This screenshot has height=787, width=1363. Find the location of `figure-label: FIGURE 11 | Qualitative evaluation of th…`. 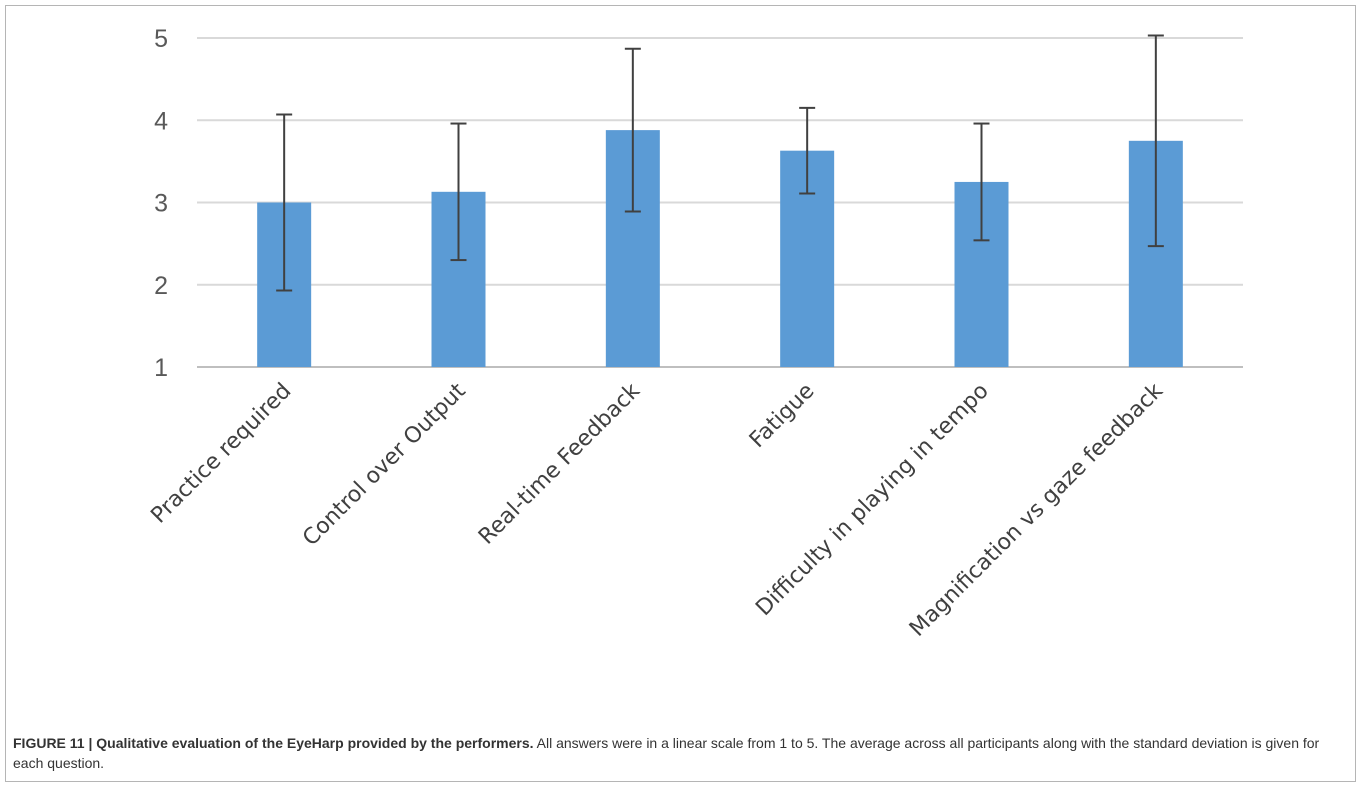

figure-label: FIGURE 11 | Qualitative evaluation of th… is located at coordinates (273, 743).